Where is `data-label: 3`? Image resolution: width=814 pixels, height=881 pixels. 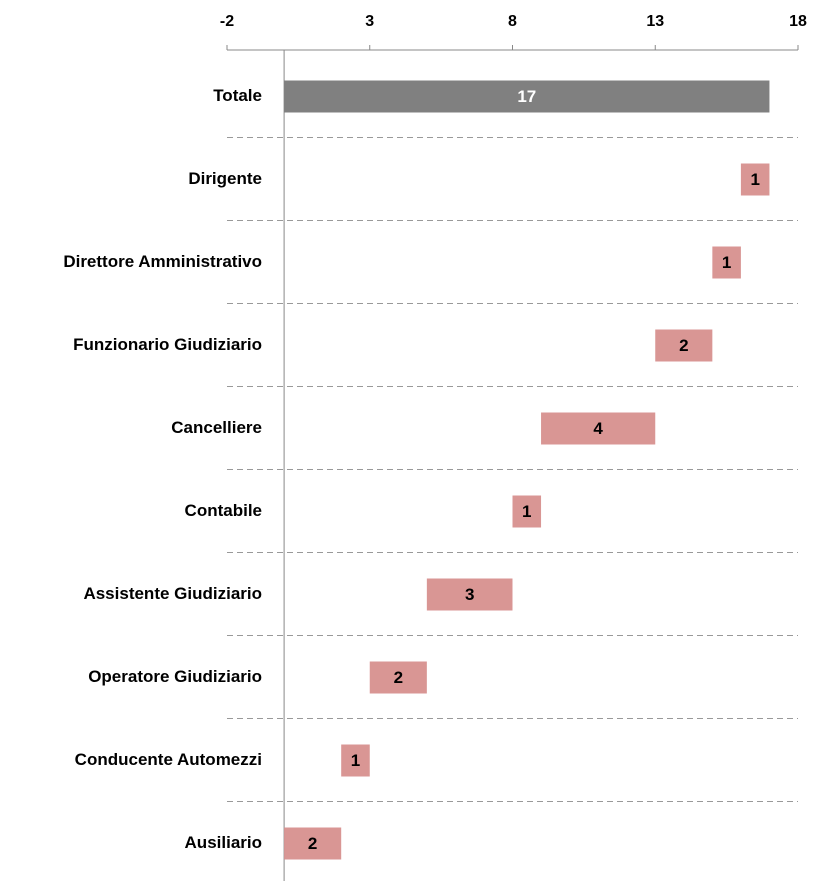
data-label: 3 is located at coordinates (469, 594).